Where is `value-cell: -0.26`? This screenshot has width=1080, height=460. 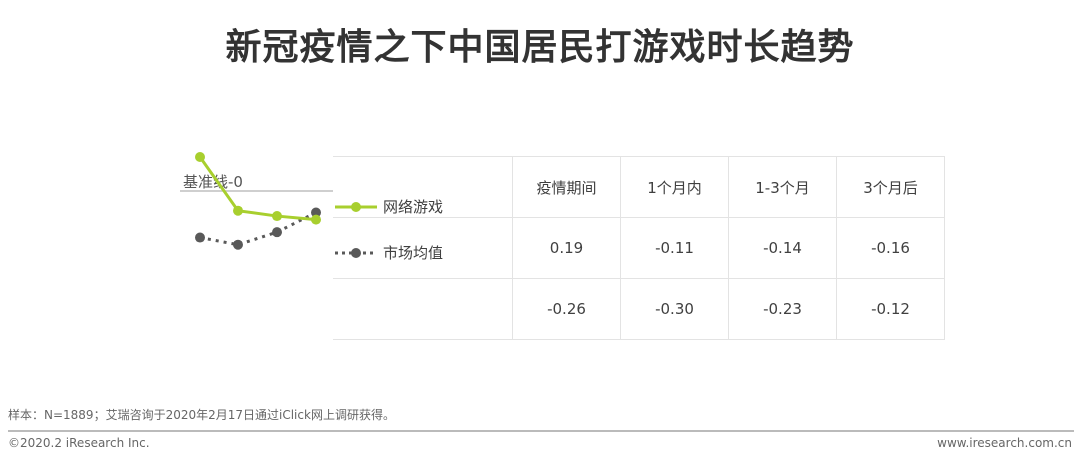
value-cell: -0.26 is located at coordinates (566, 309).